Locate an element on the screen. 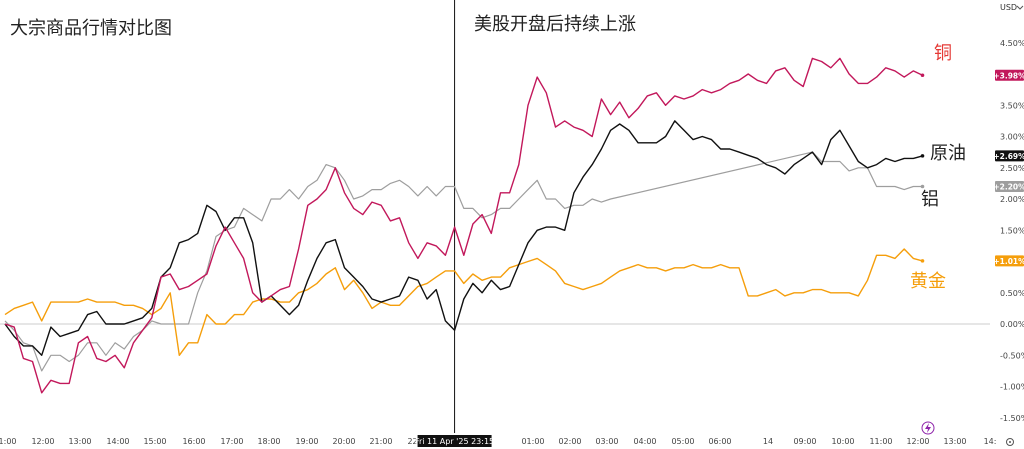 Image resolution: width=1024 pixels, height=449 pixels. x-tick-label: 03:00 is located at coordinates (606, 441).